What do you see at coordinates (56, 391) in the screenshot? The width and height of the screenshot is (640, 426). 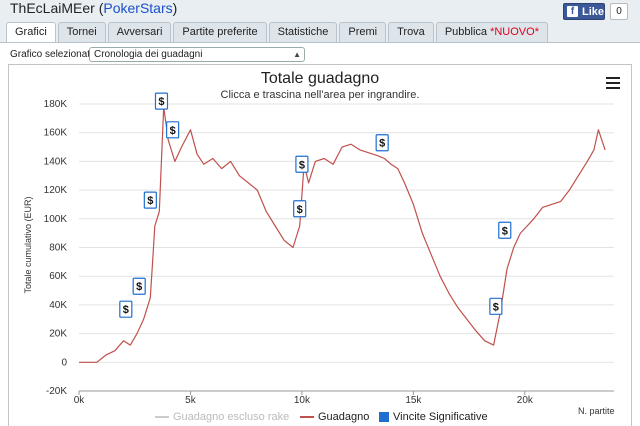 I see `y-tick-label: -20K` at bounding box center [56, 391].